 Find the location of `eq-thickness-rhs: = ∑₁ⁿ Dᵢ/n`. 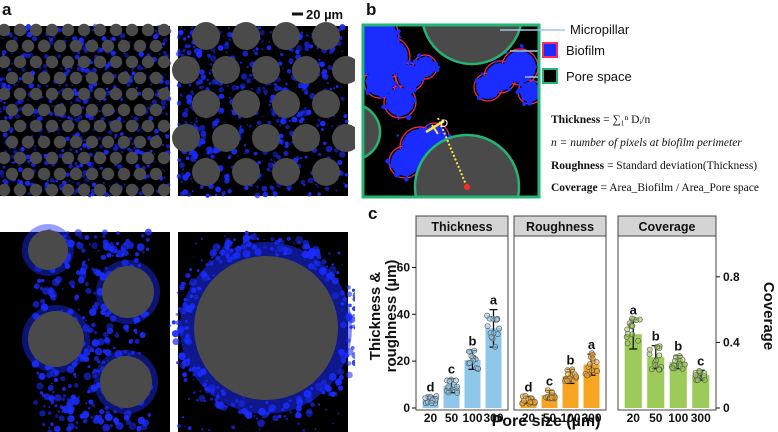

eq-thickness-rhs: = ∑₁ⁿ Dᵢ/n is located at coordinates (627, 120).